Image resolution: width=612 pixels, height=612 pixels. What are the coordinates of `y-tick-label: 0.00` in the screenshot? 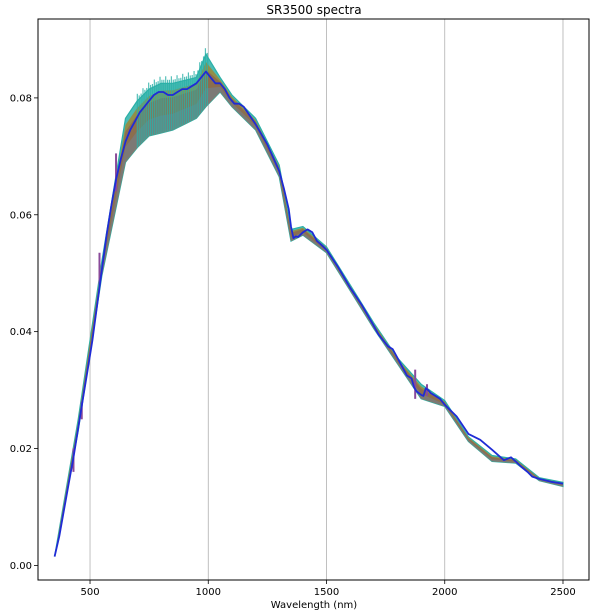 It's located at (21, 566).